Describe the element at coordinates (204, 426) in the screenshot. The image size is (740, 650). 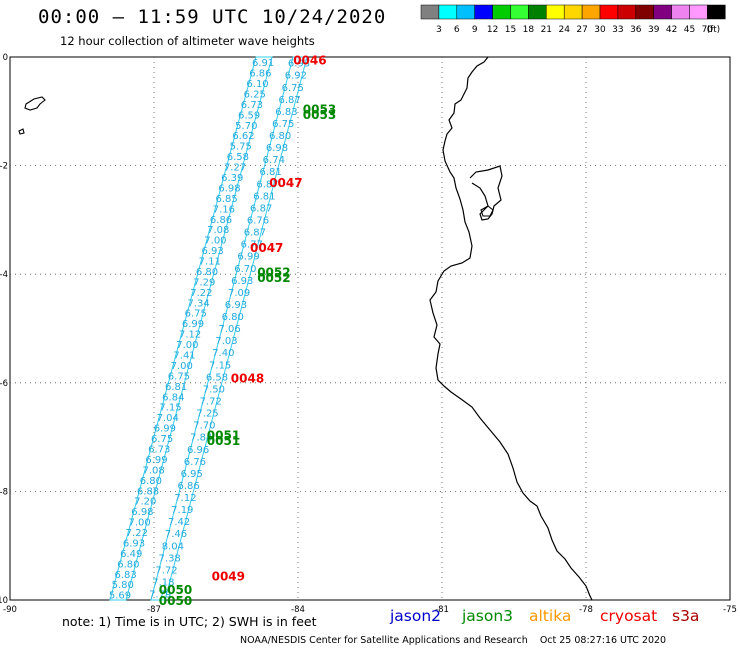
I see `swh-value: 7.70` at that location.